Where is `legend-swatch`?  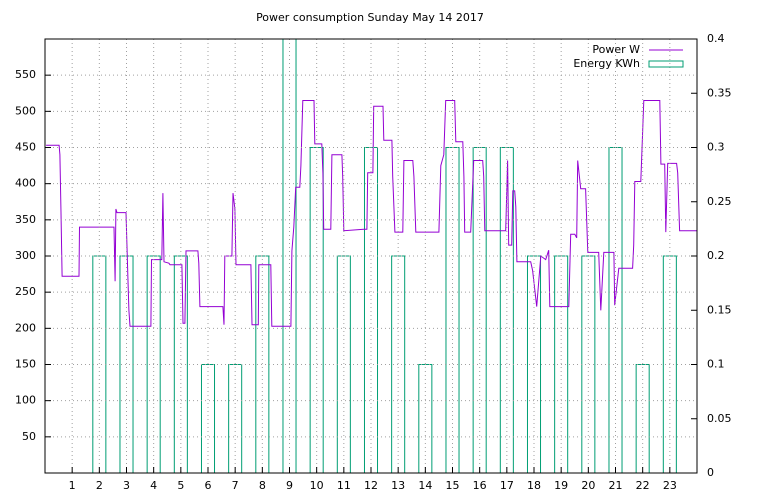 legend-swatch is located at coordinates (666, 64).